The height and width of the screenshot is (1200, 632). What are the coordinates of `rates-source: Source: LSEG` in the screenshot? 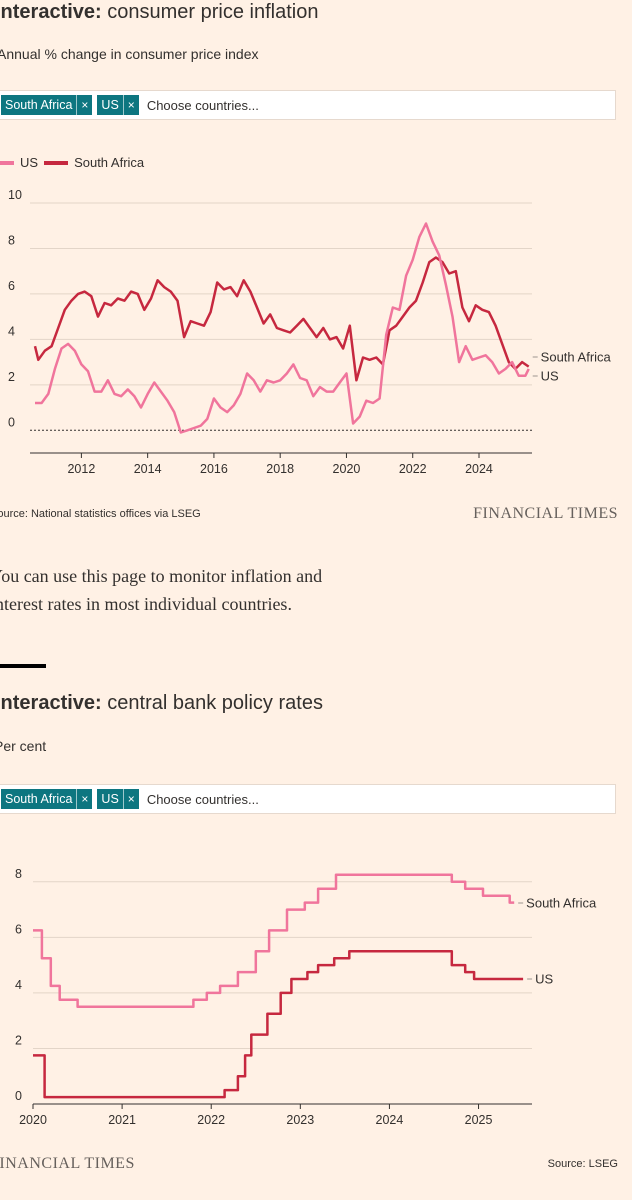 It's located at (582, 1164).